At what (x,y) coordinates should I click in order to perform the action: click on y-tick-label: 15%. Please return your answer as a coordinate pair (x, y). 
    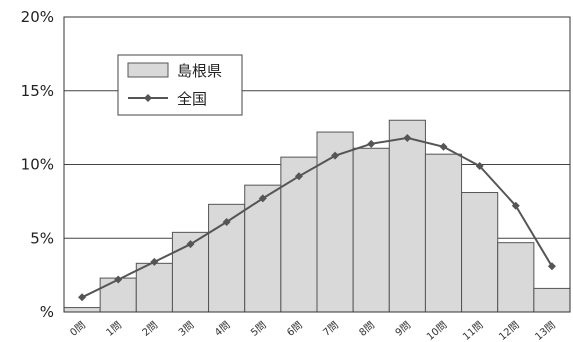
    Looking at the image, I should click on (37, 91).